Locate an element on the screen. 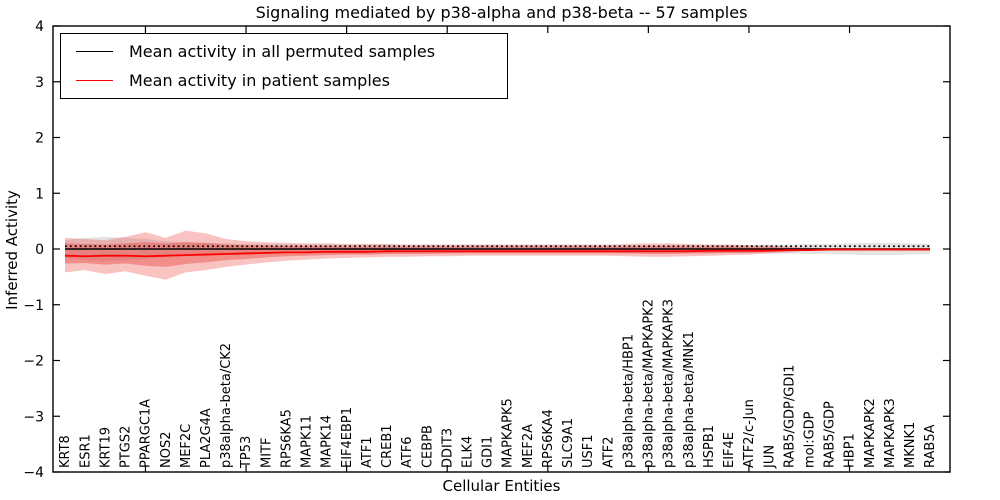 This screenshot has width=1000, height=500. x-tick-label: NOS2 is located at coordinates (166, 450).